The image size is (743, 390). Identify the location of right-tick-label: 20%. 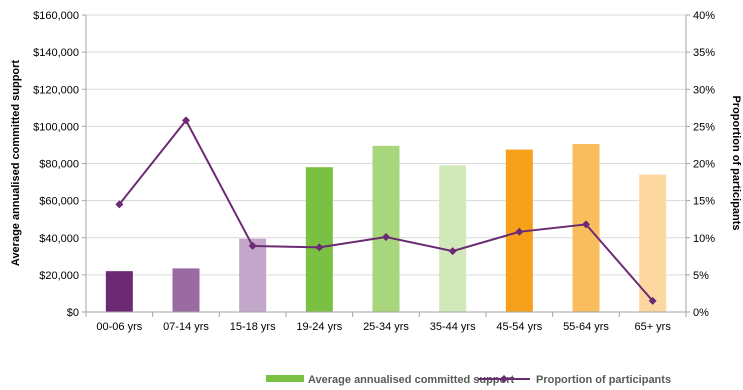
(704, 165).